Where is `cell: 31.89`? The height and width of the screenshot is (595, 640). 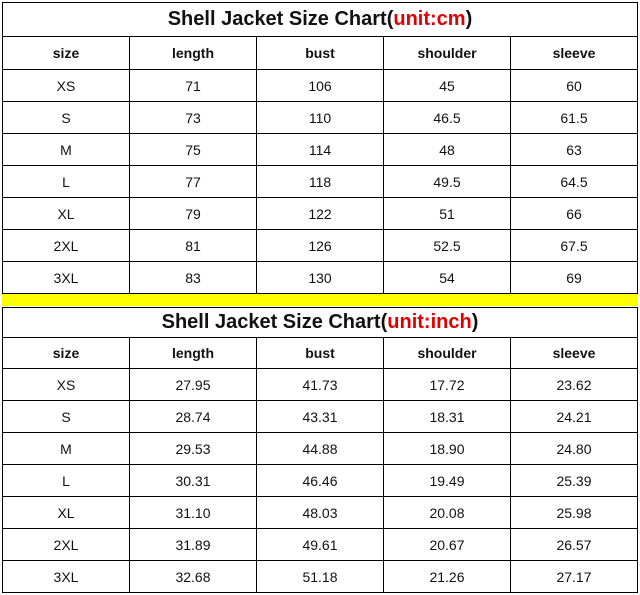 cell: 31.89 is located at coordinates (193, 544).